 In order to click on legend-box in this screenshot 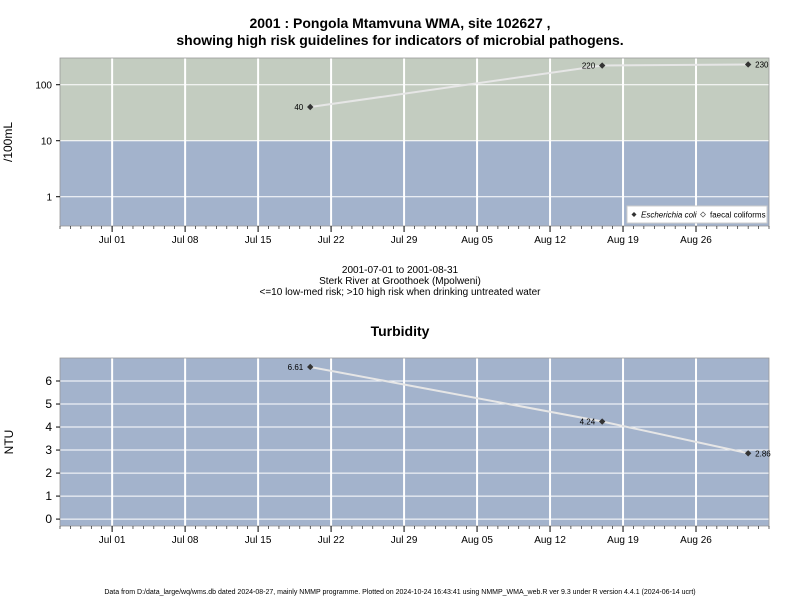, I will do `click(697, 214)`.